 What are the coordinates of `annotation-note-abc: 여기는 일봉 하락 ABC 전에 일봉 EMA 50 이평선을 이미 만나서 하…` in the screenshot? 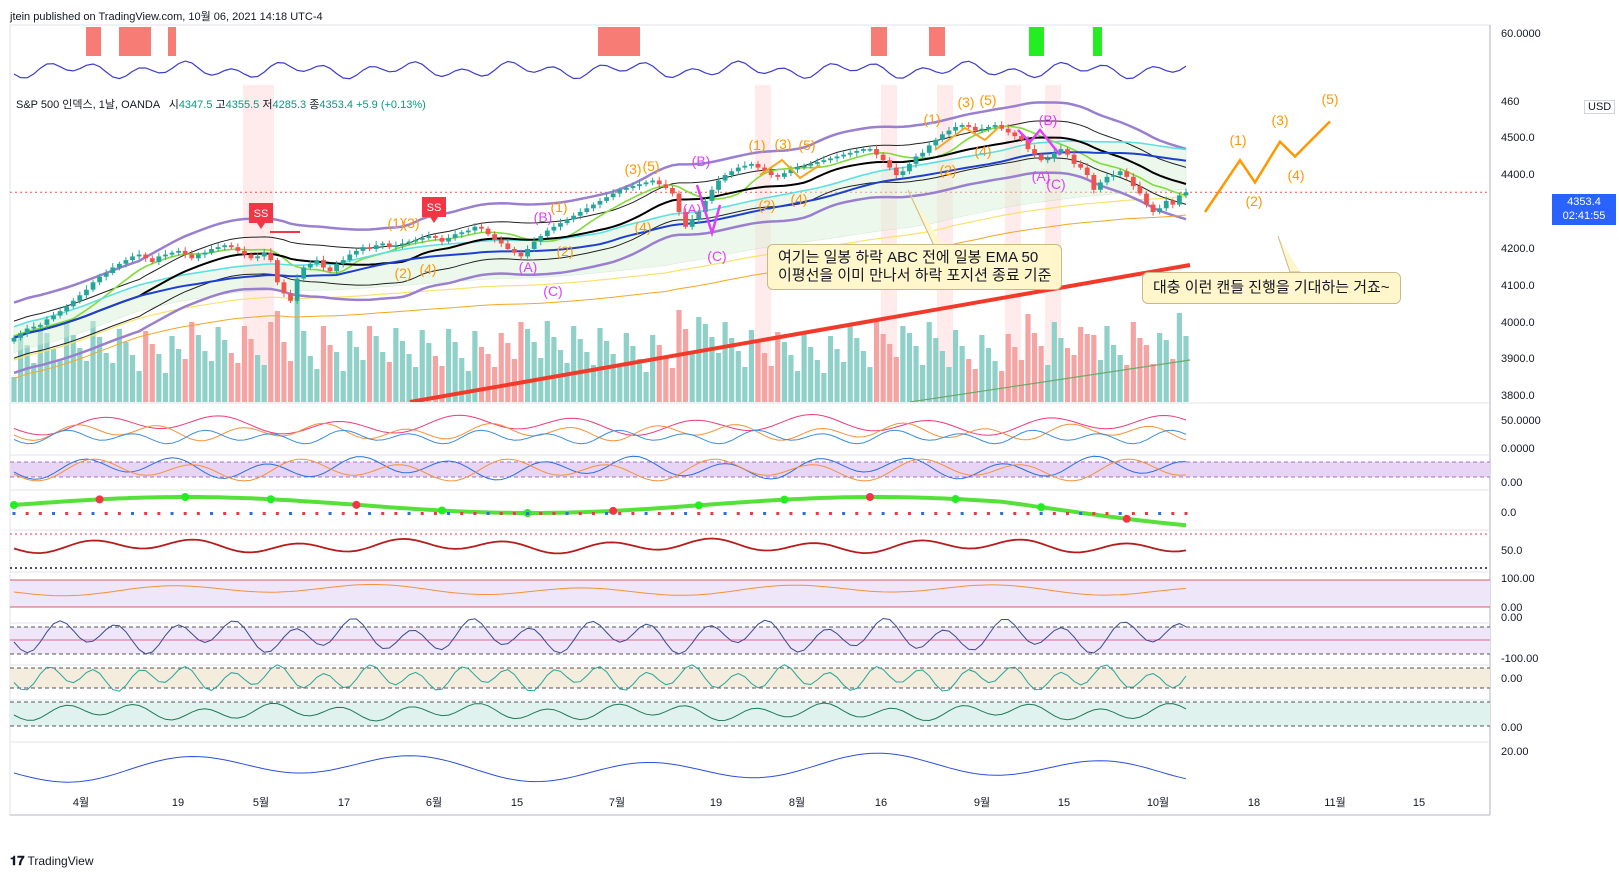 It's located at (915, 267).